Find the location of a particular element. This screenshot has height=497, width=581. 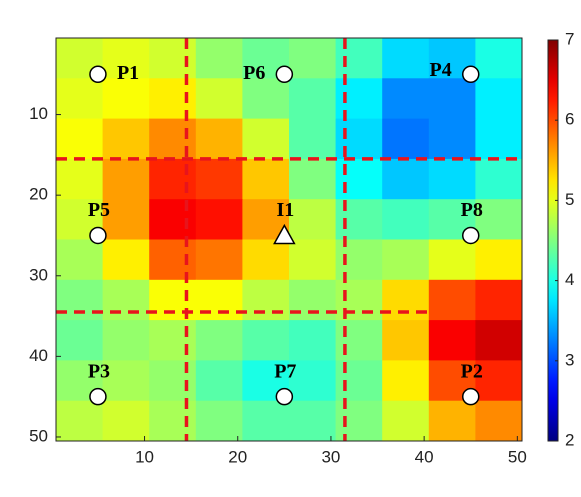

colorbar-tick-label: 5 is located at coordinates (569, 199).